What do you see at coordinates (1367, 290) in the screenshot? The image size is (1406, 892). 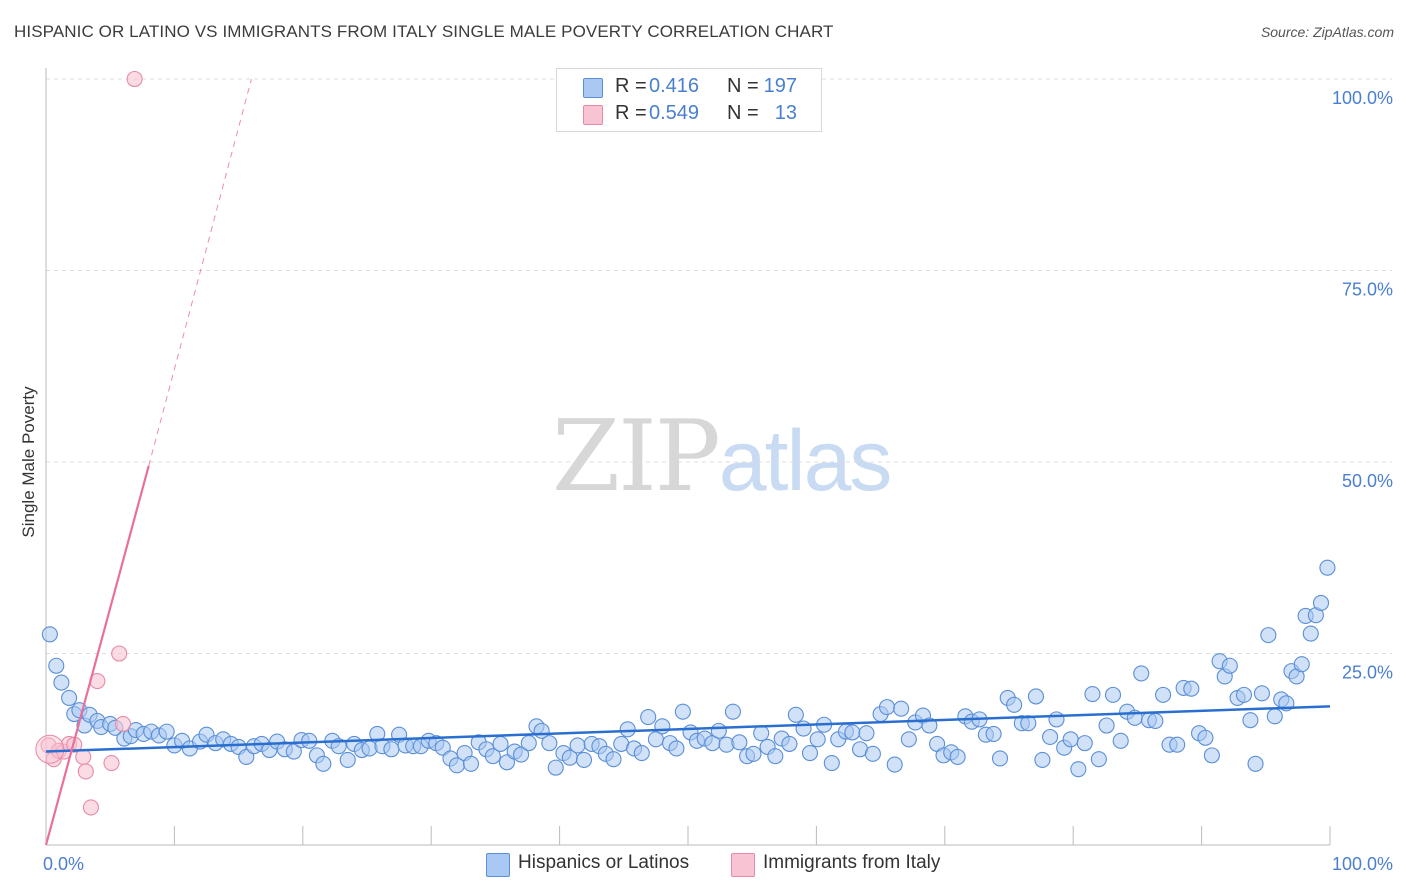 I see `y-tick-label: 75.0%` at bounding box center [1367, 290].